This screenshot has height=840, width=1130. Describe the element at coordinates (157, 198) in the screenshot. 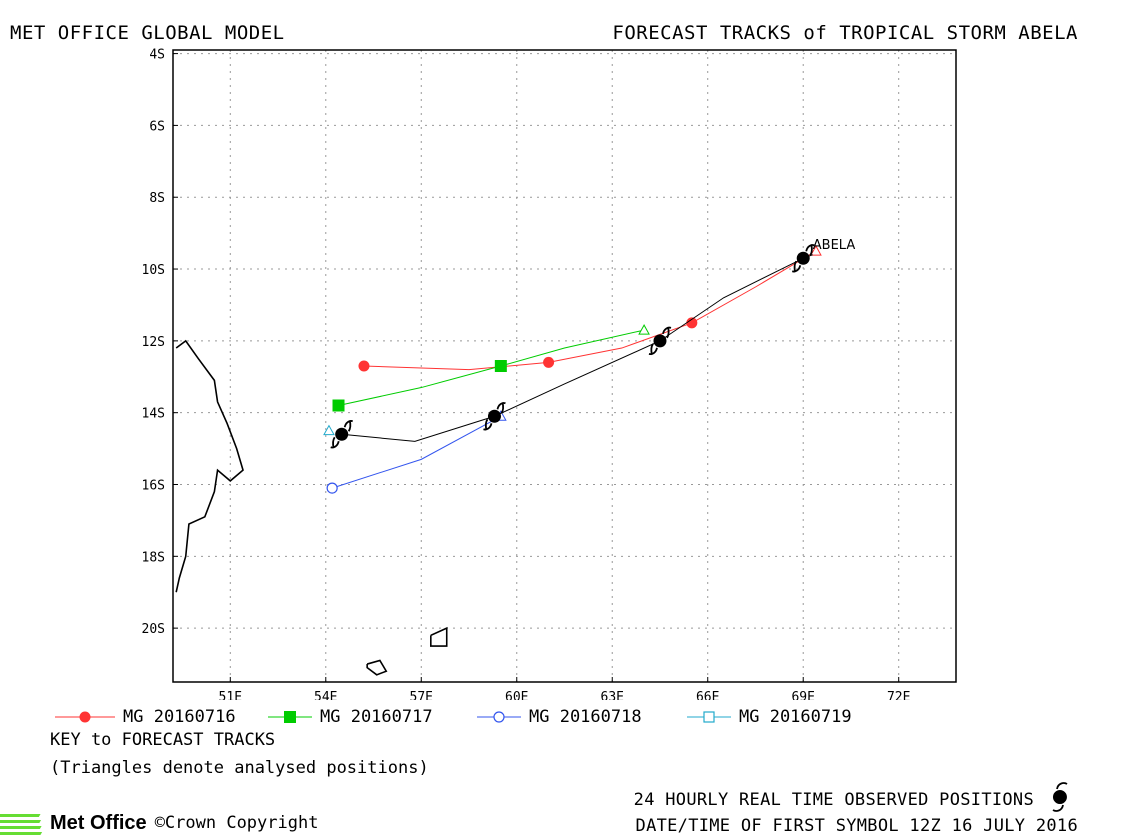

I see `y-tick-label: 8S` at that location.